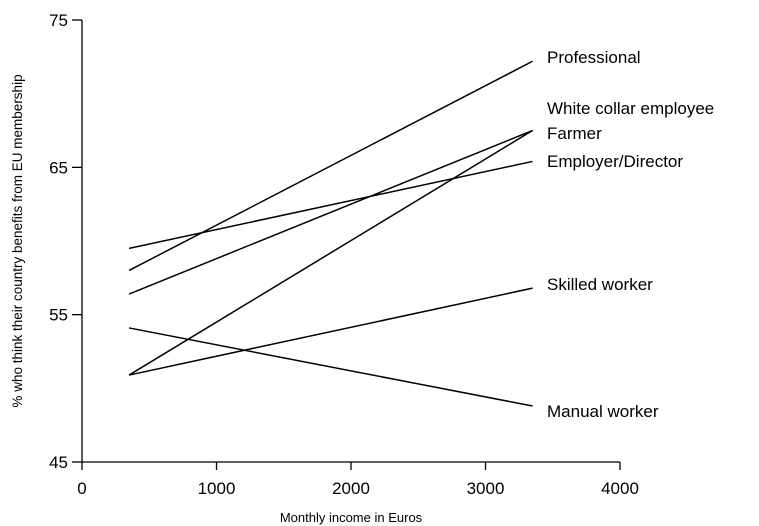  I want to click on series-label-white-collar-employee: White collar employee, so click(630, 108).